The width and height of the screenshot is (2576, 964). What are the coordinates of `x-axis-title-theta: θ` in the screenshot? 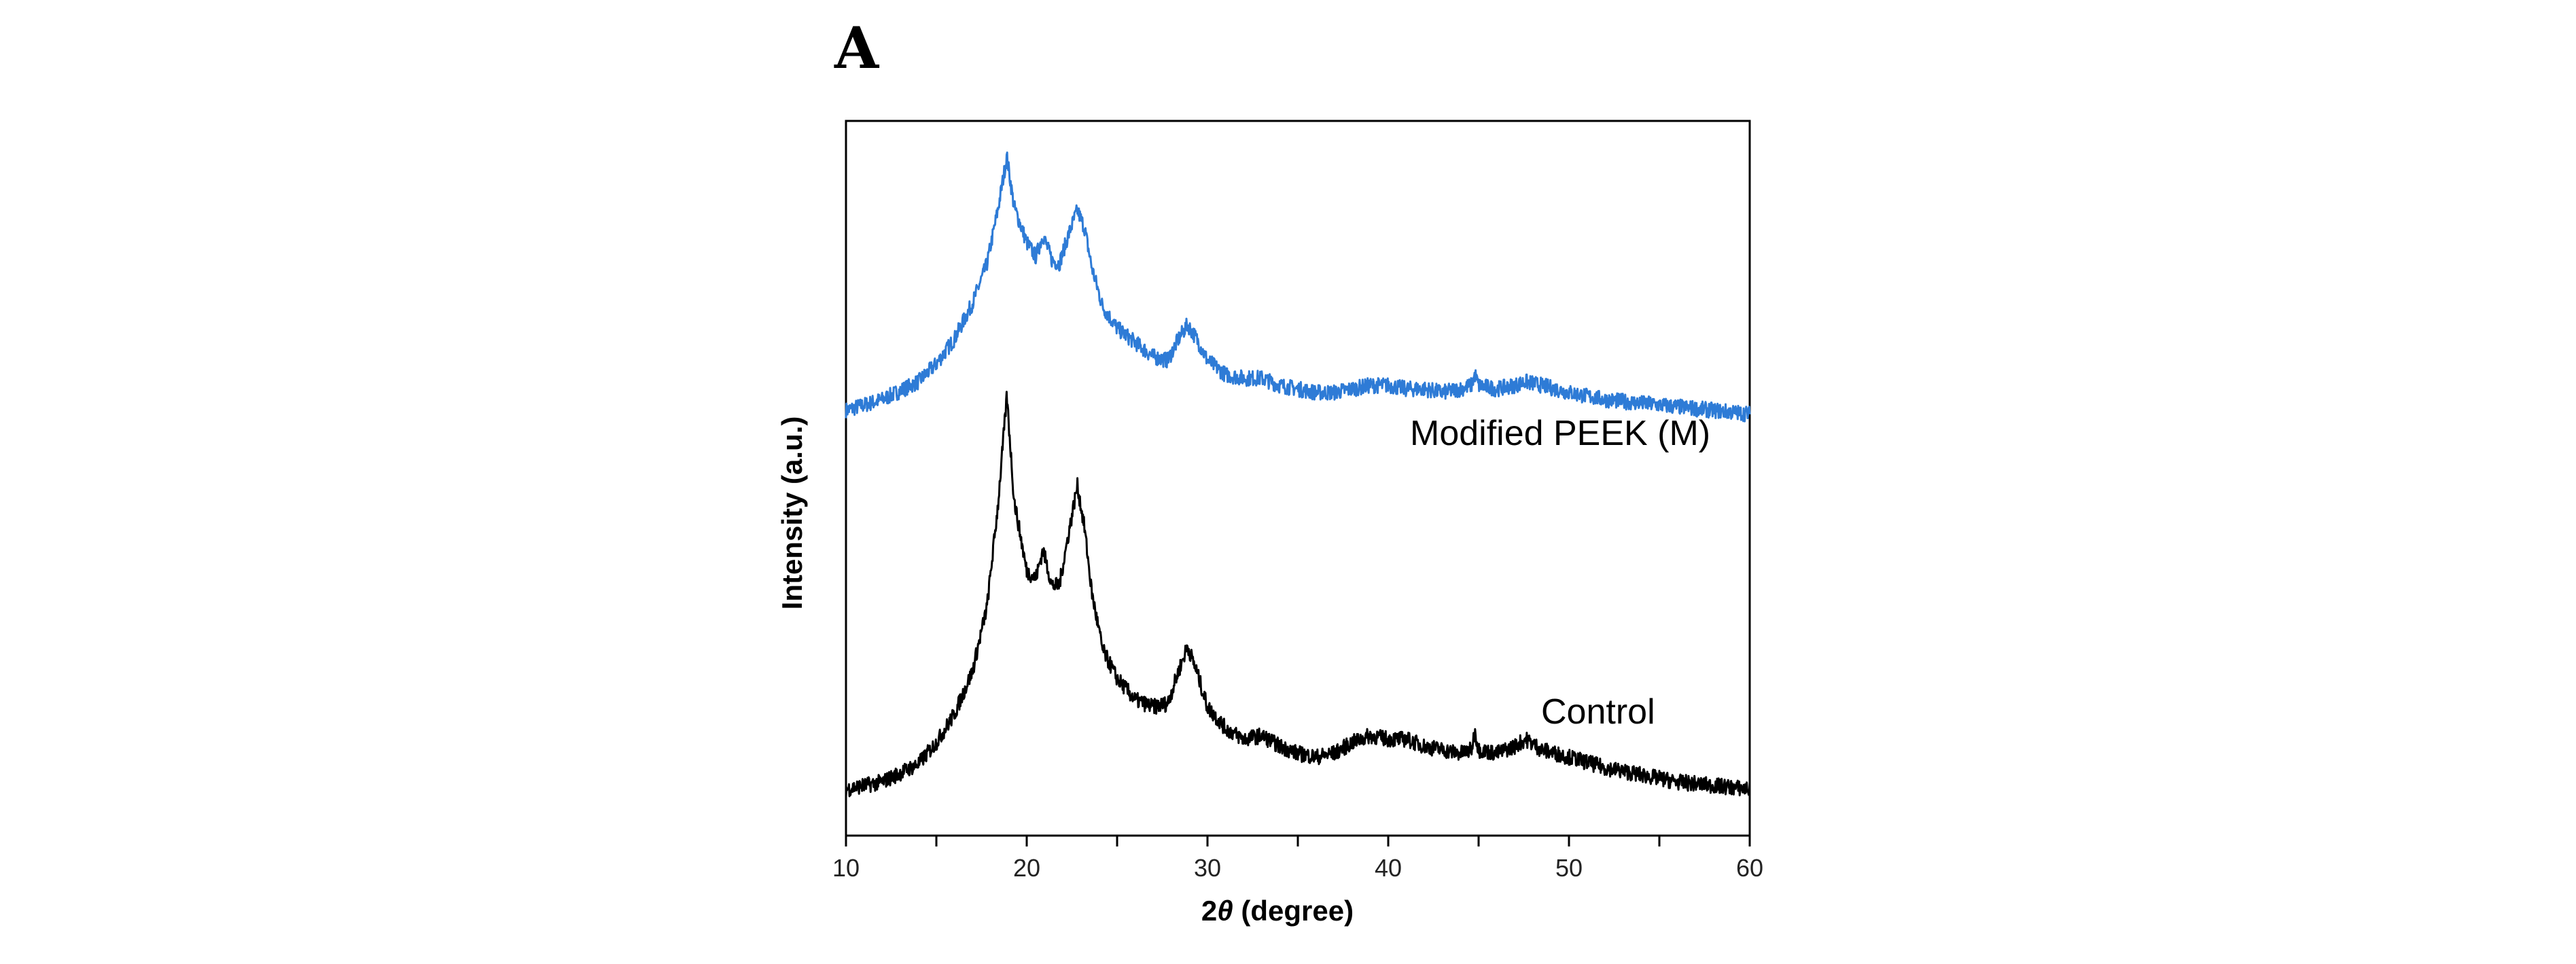 It's located at (1225, 911).